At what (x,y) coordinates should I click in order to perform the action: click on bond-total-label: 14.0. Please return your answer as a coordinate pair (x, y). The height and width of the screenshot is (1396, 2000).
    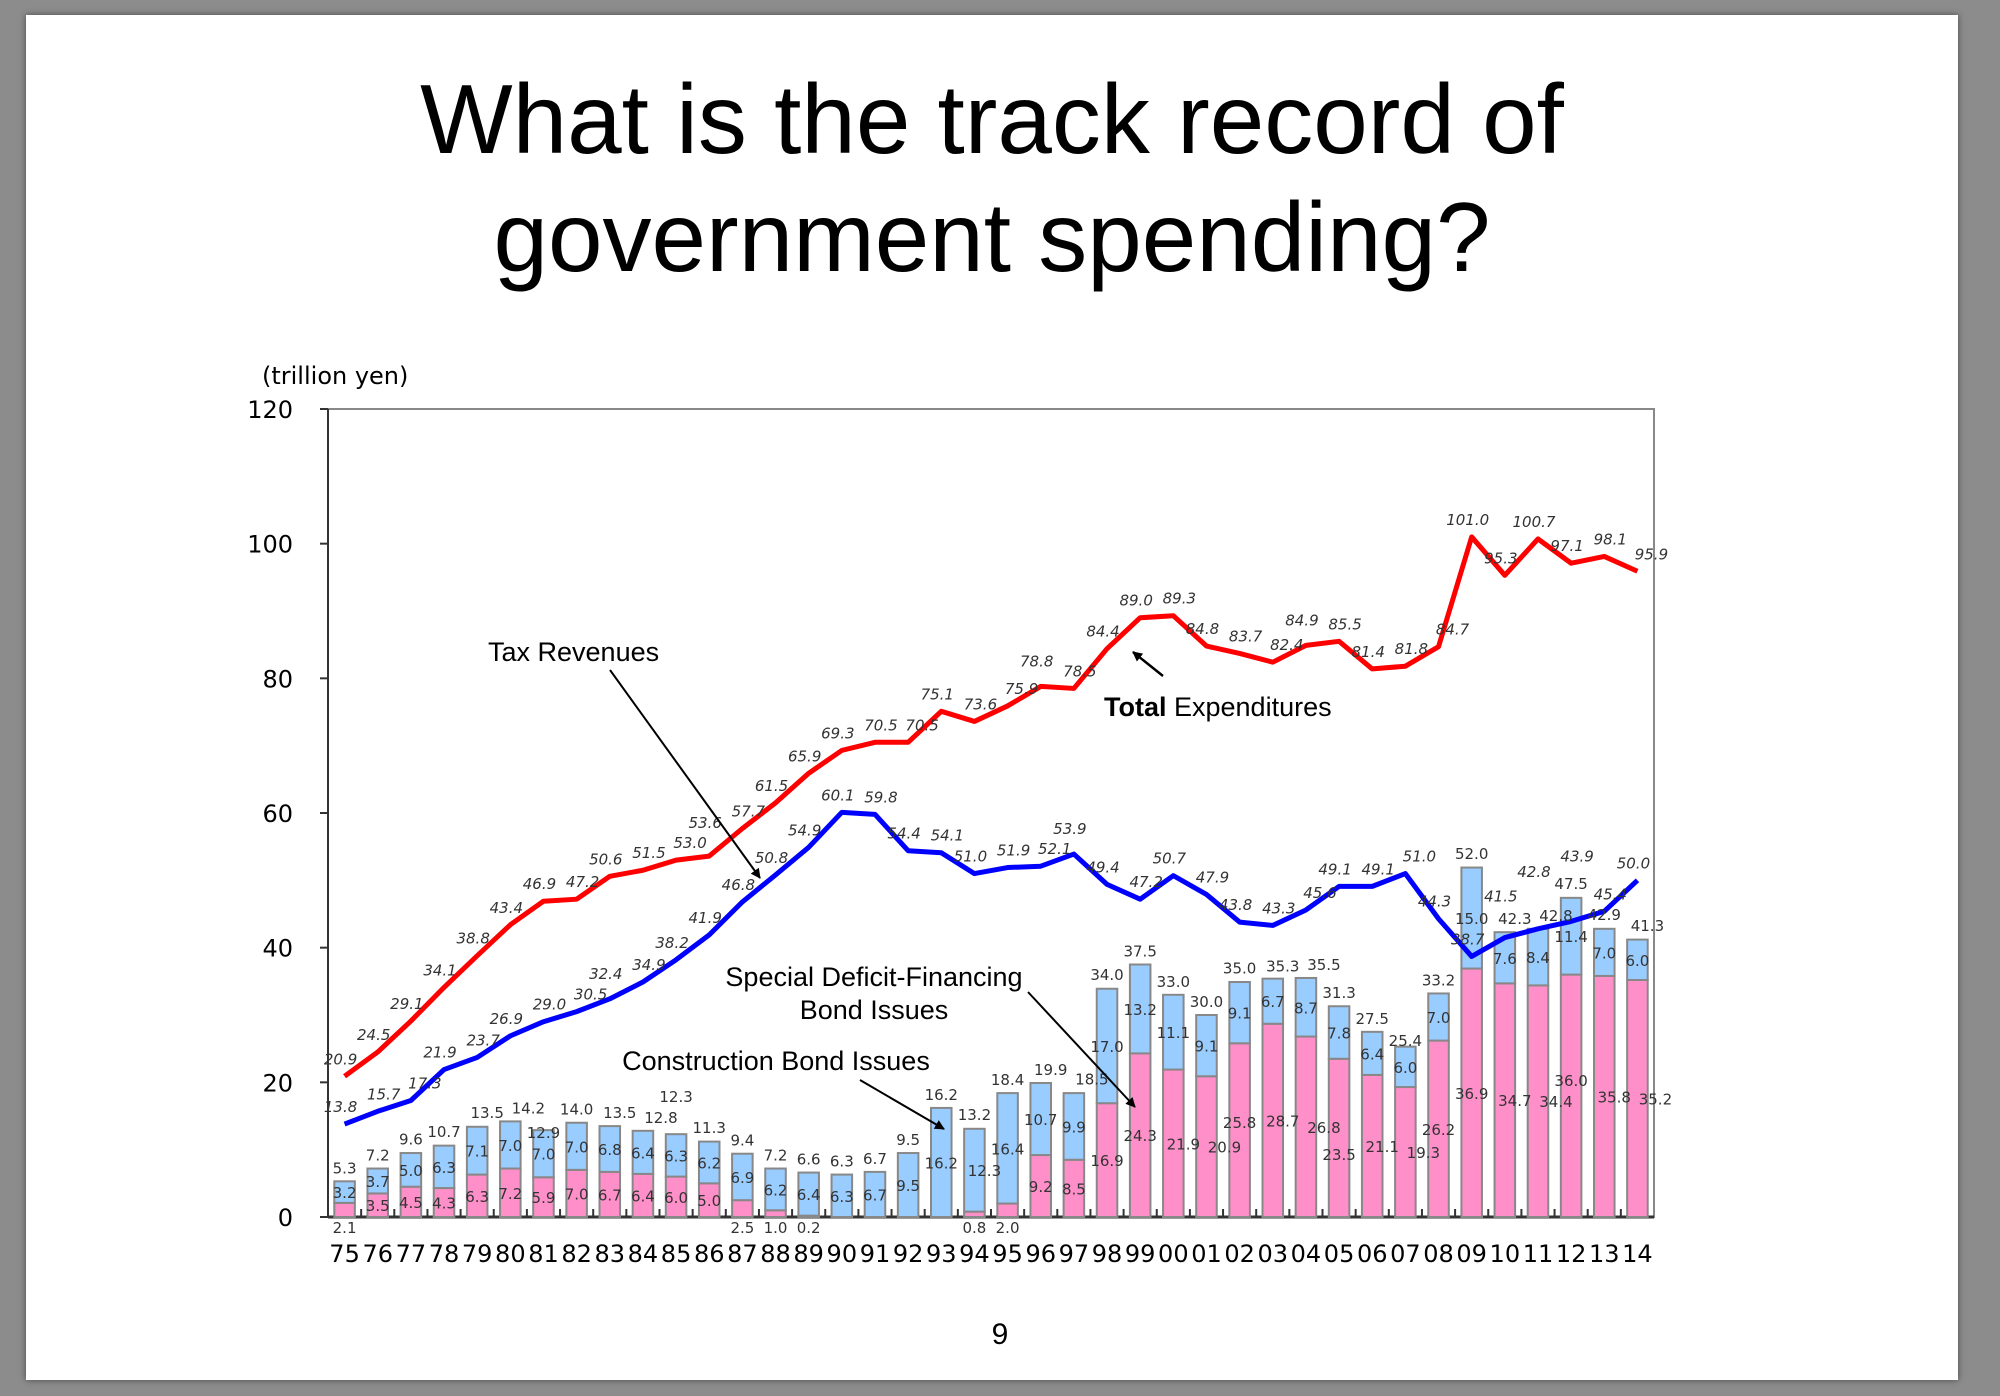
    Looking at the image, I should click on (576, 1110).